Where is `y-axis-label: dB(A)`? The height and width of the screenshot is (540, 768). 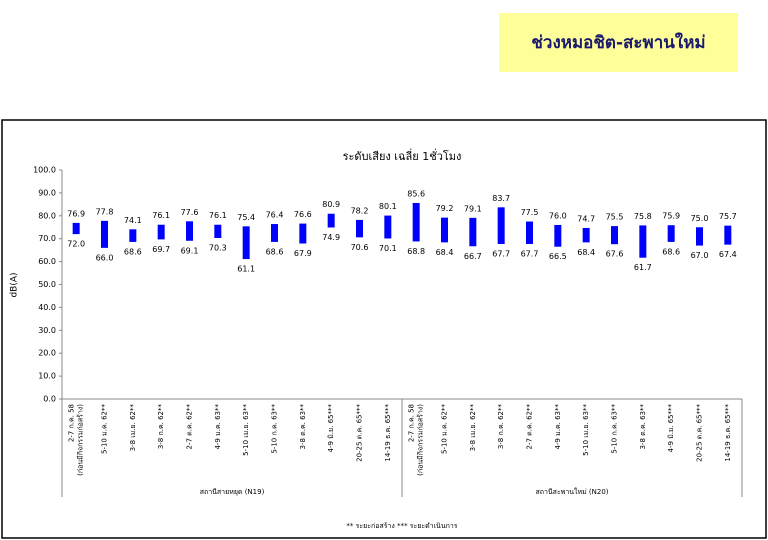
y-axis-label: dB(A) is located at coordinates (15, 284).